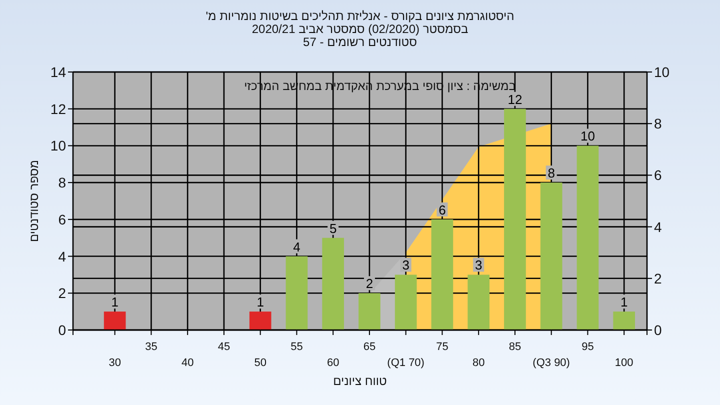  I want to click on data-label: 8, so click(551, 173).